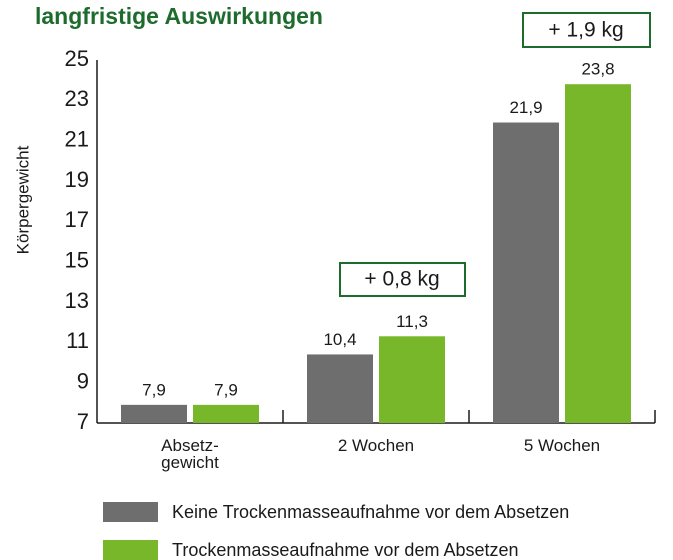 The height and width of the screenshot is (560, 673). Describe the element at coordinates (77, 58) in the screenshot. I see `y-tick-label: 25` at that location.